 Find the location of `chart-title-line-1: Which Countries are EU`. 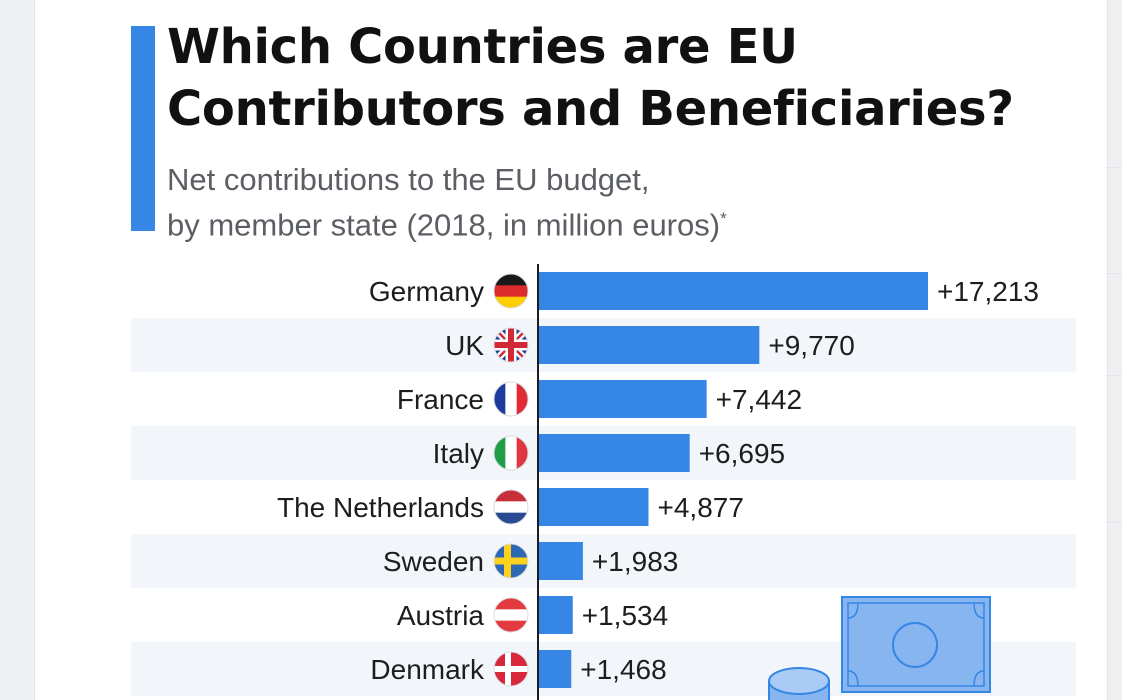

chart-title-line-1: Which Countries are EU is located at coordinates (482, 47).